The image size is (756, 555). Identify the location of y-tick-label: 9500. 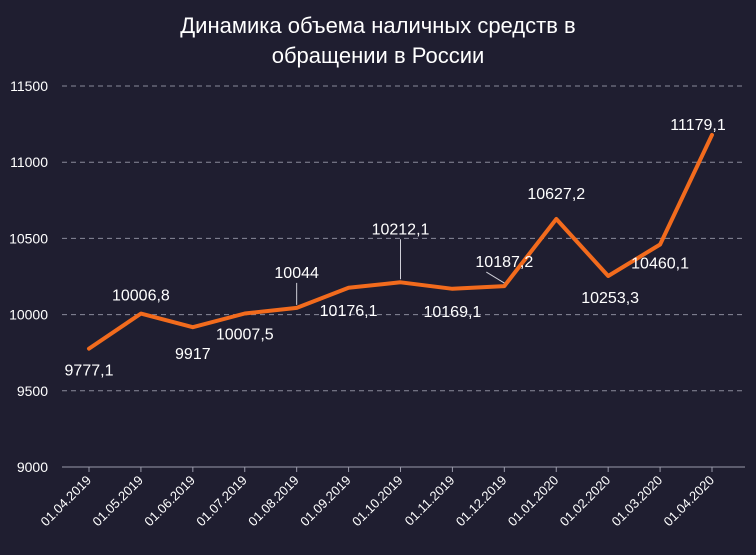
(32, 391).